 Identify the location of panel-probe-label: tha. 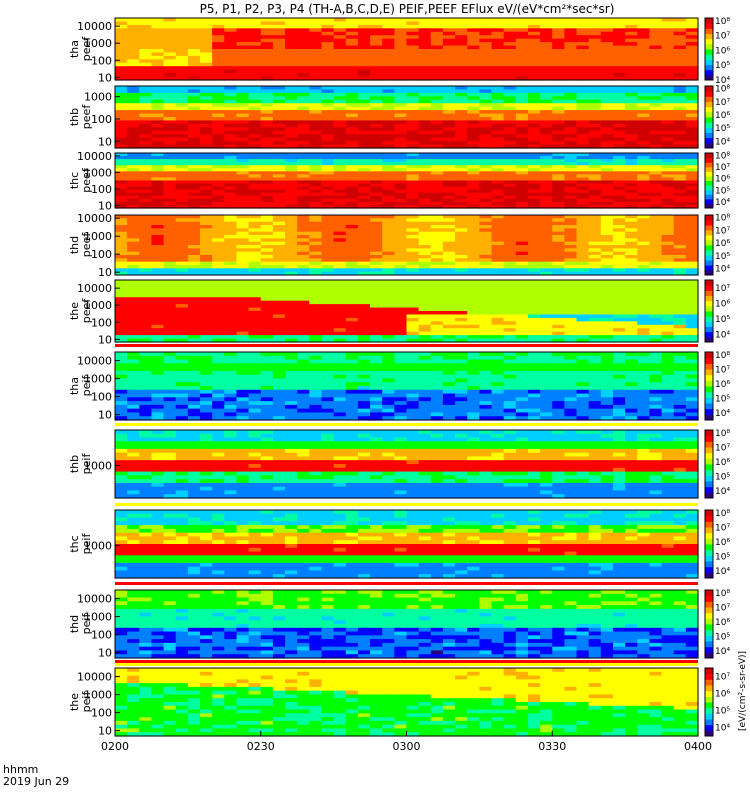
(74, 49).